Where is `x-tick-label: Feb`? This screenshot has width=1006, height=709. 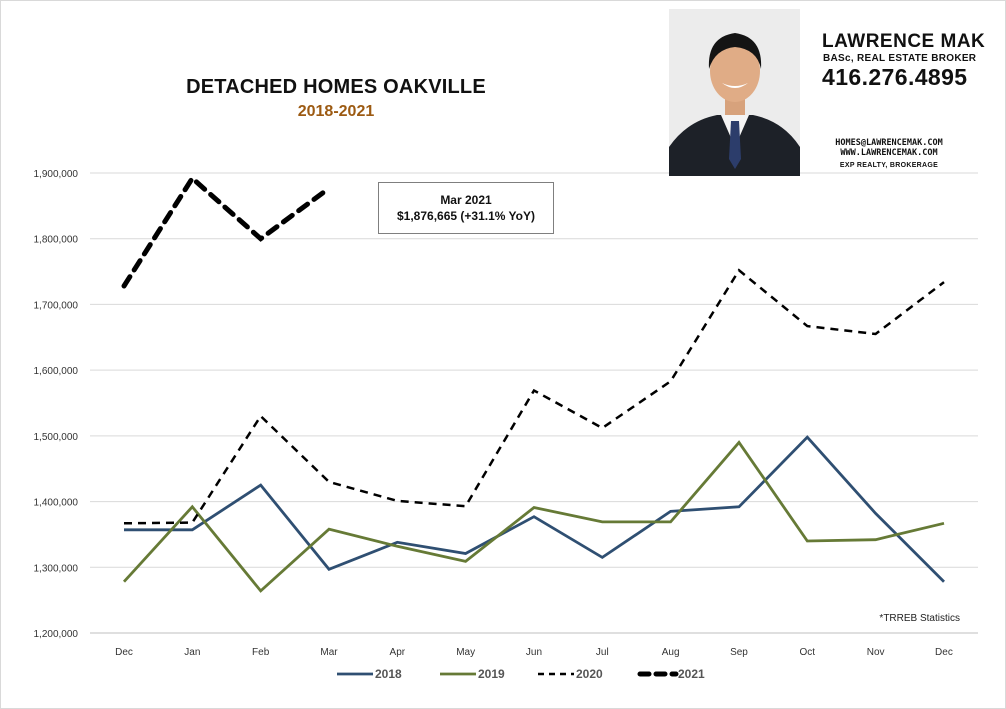
x-tick-label: Feb is located at coordinates (261, 652).